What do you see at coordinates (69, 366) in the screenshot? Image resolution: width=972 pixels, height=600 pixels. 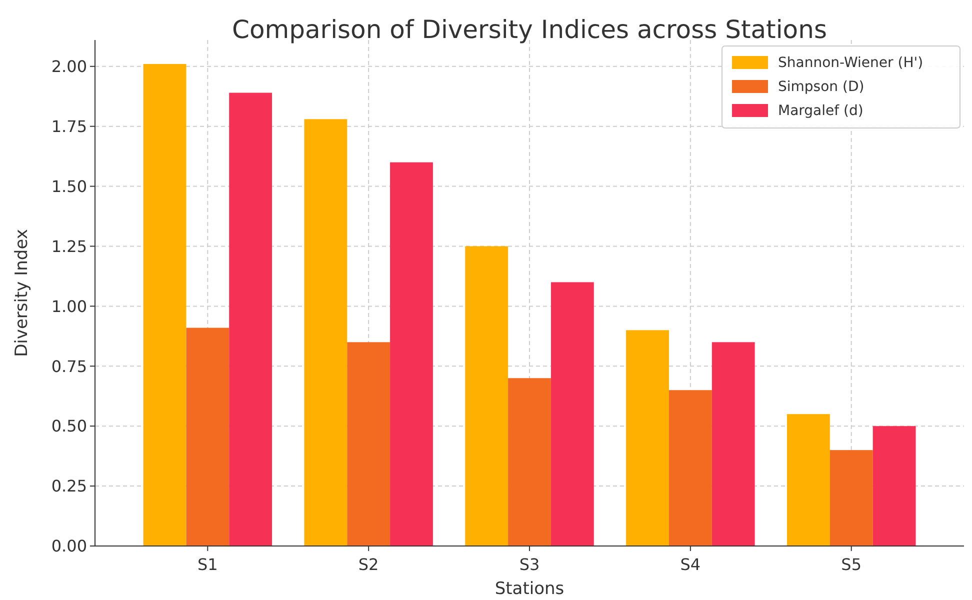 I see `y-tick-label: 0.75` at bounding box center [69, 366].